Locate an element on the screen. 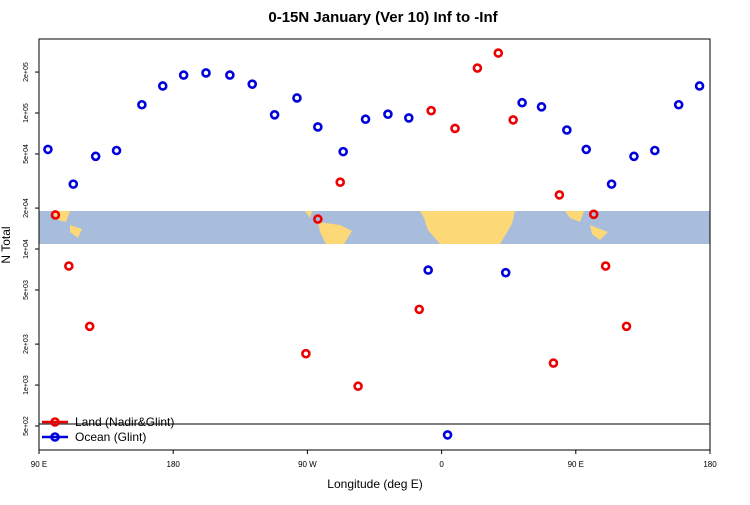  y-tick-label: 5e+02 is located at coordinates (26, 426).